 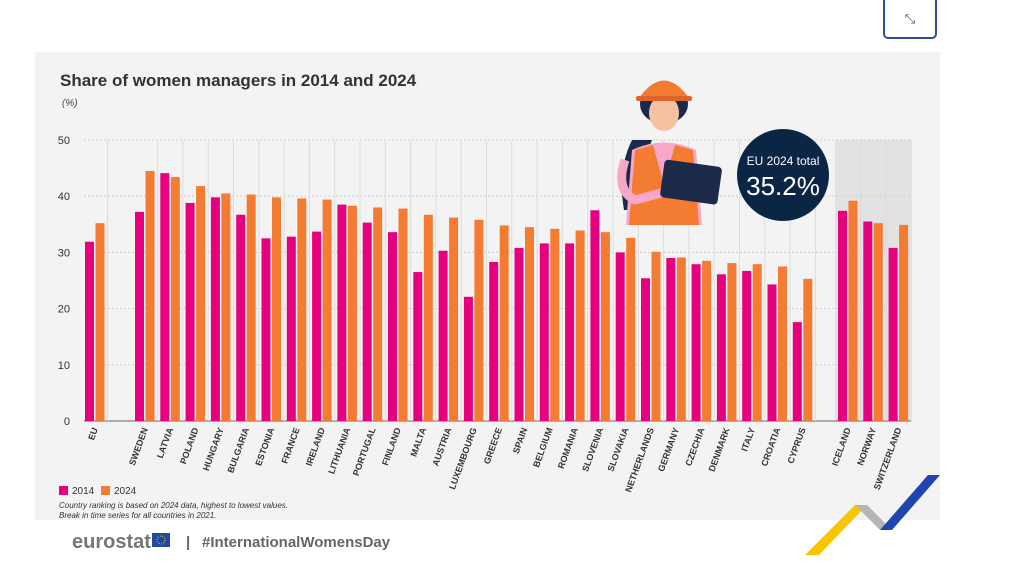 I want to click on bar-2024-netherlands, so click(x=656, y=336).